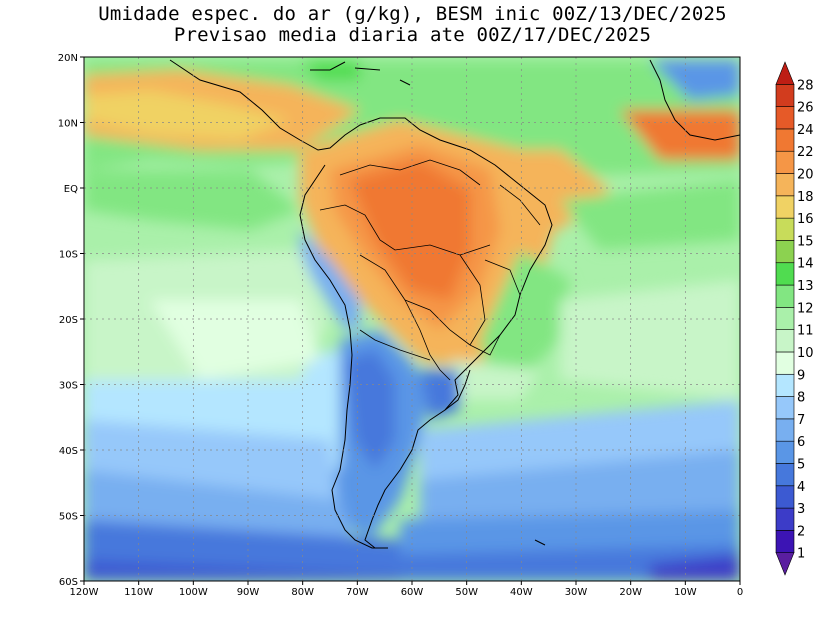  Describe the element at coordinates (68, 320) in the screenshot. I see `lat-tick-label: 20S` at that location.